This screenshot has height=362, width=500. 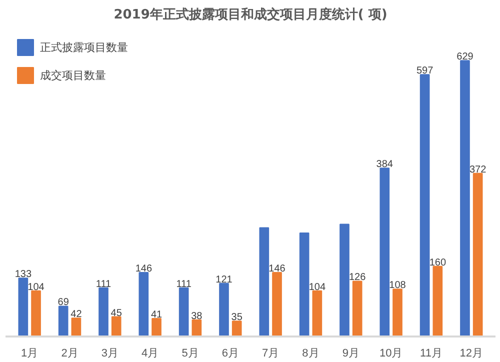 I want to click on x-tick-label: 2月, so click(x=69, y=354).